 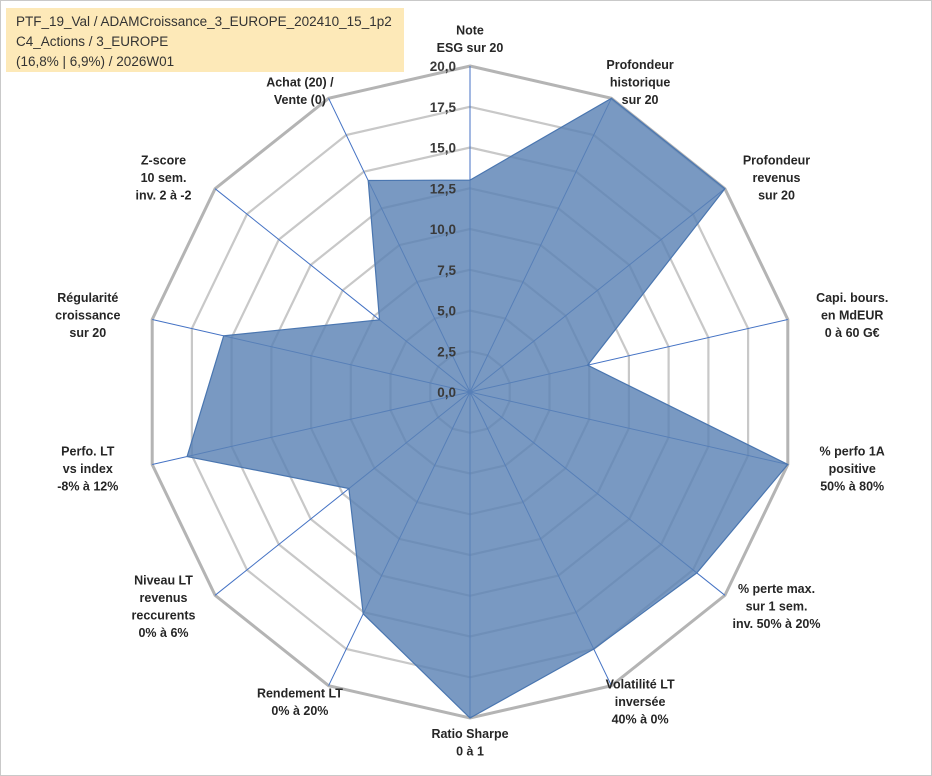 I want to click on axis-label-line: en MdEUR, so click(x=852, y=316).